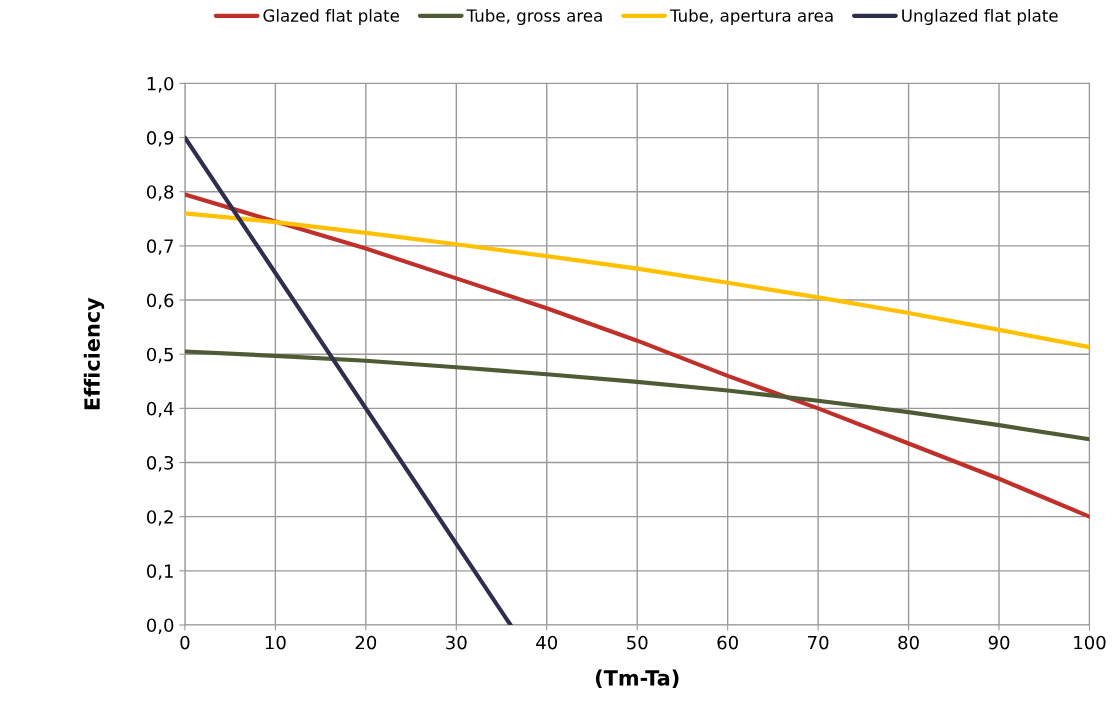 The image size is (1114, 707). Describe the element at coordinates (637, 642) in the screenshot. I see `x-tick-label: 50` at that location.